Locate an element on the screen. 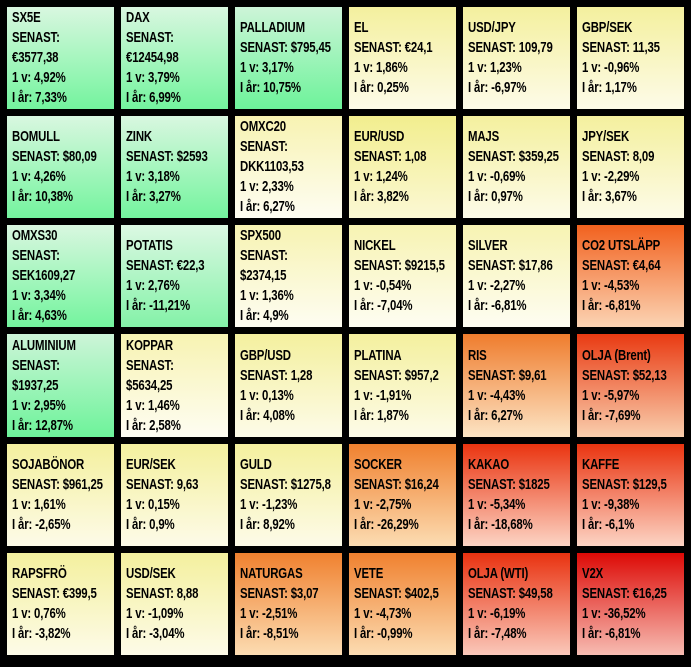  senast-value: SENAST: $17,86 is located at coordinates (510, 266).